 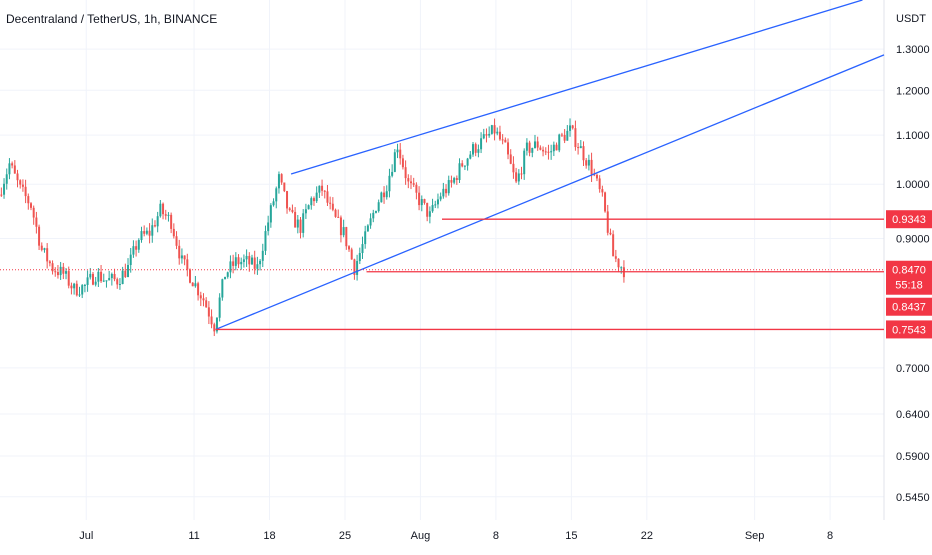 I want to click on y-tick-label: 1.2000, so click(x=913, y=91).